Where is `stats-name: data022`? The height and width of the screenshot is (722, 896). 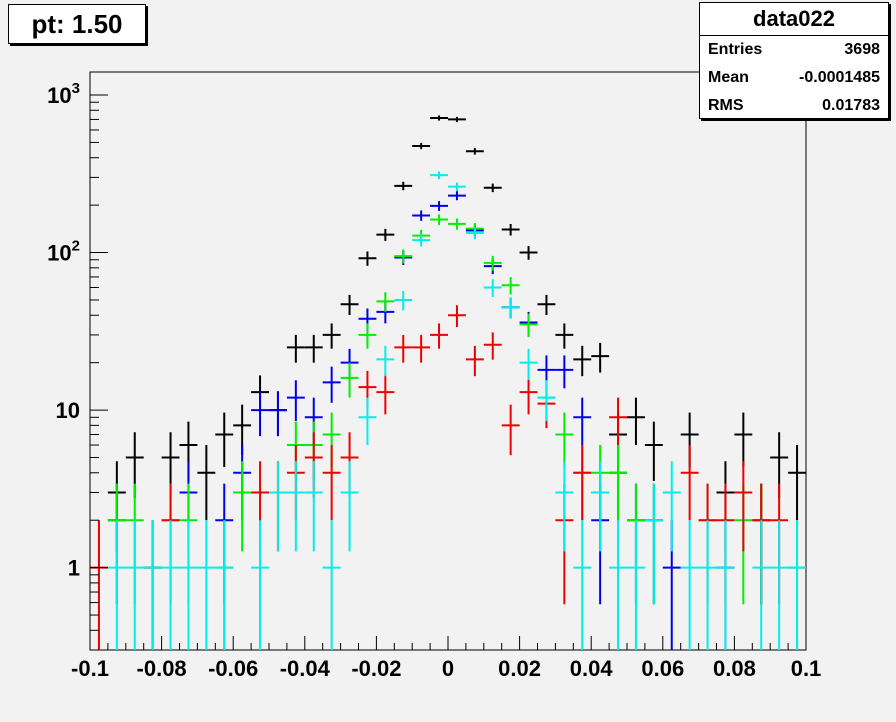
stats-name: data022 is located at coordinates (794, 19).